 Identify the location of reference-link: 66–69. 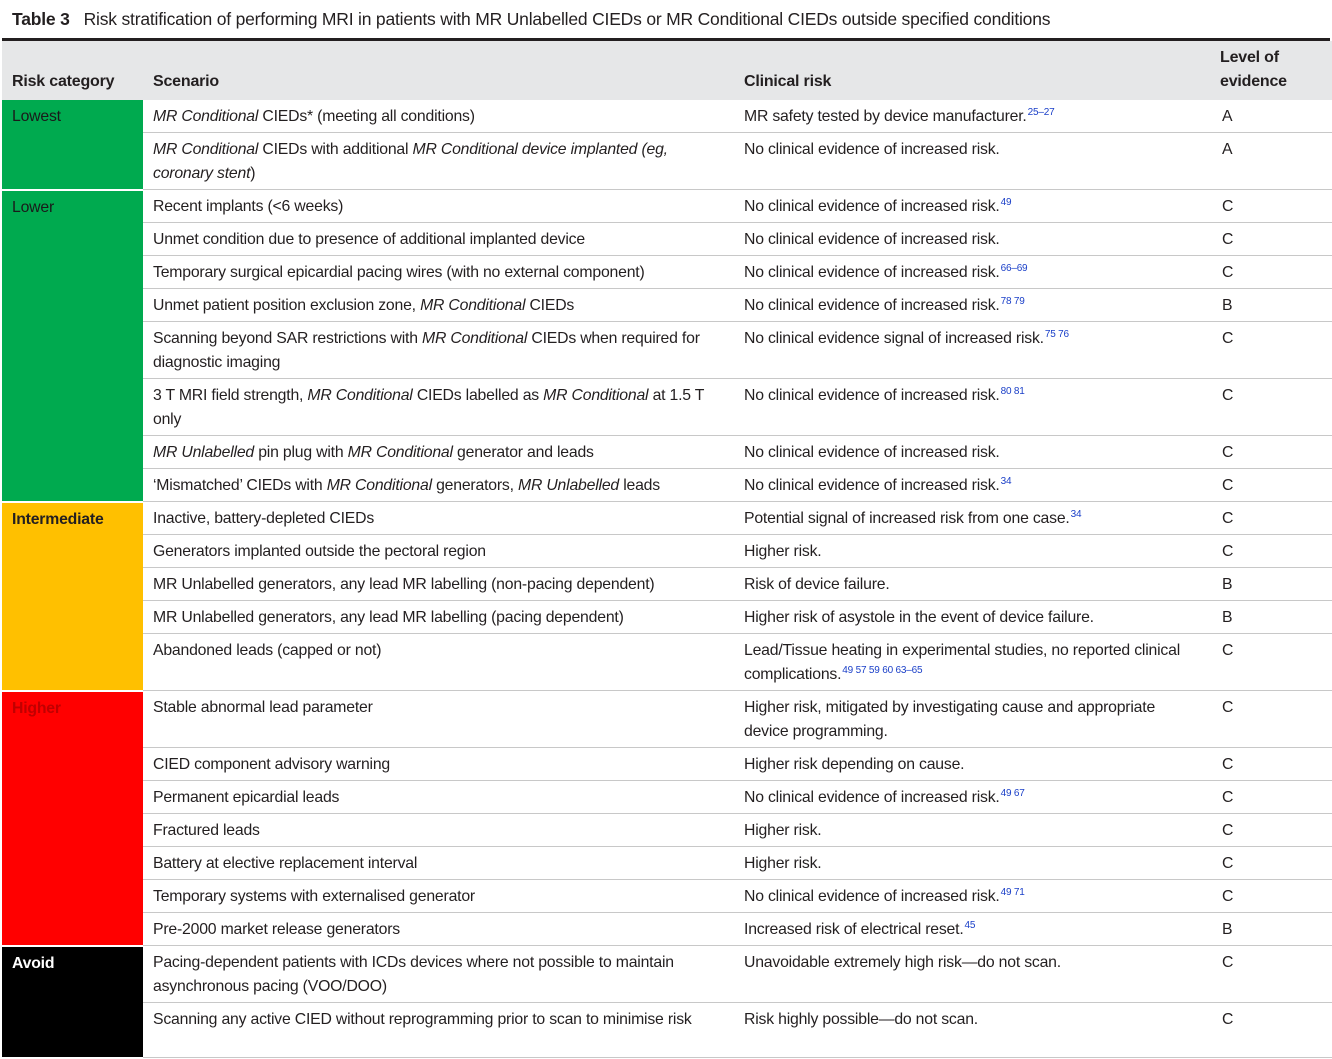
(1014, 268).